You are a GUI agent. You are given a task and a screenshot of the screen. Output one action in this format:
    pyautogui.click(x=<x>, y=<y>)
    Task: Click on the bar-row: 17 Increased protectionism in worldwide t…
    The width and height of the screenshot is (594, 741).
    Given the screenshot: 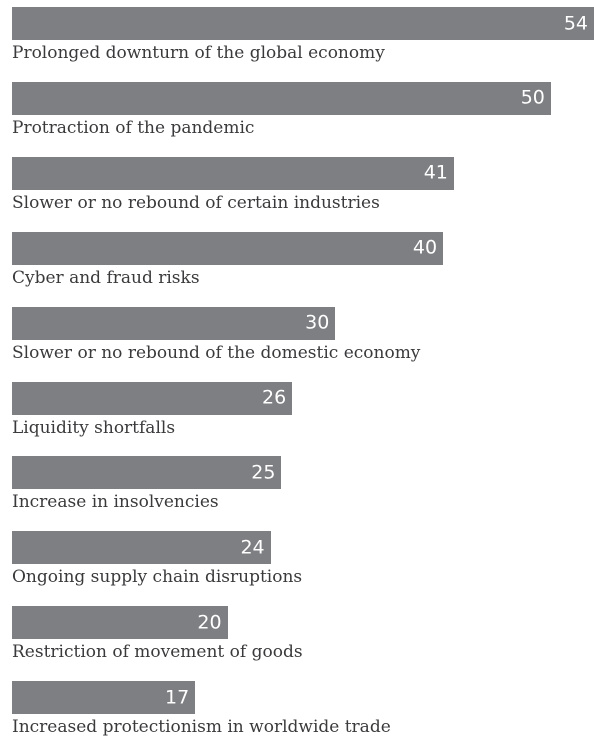 What is the action you would take?
    pyautogui.click(x=303, y=711)
    